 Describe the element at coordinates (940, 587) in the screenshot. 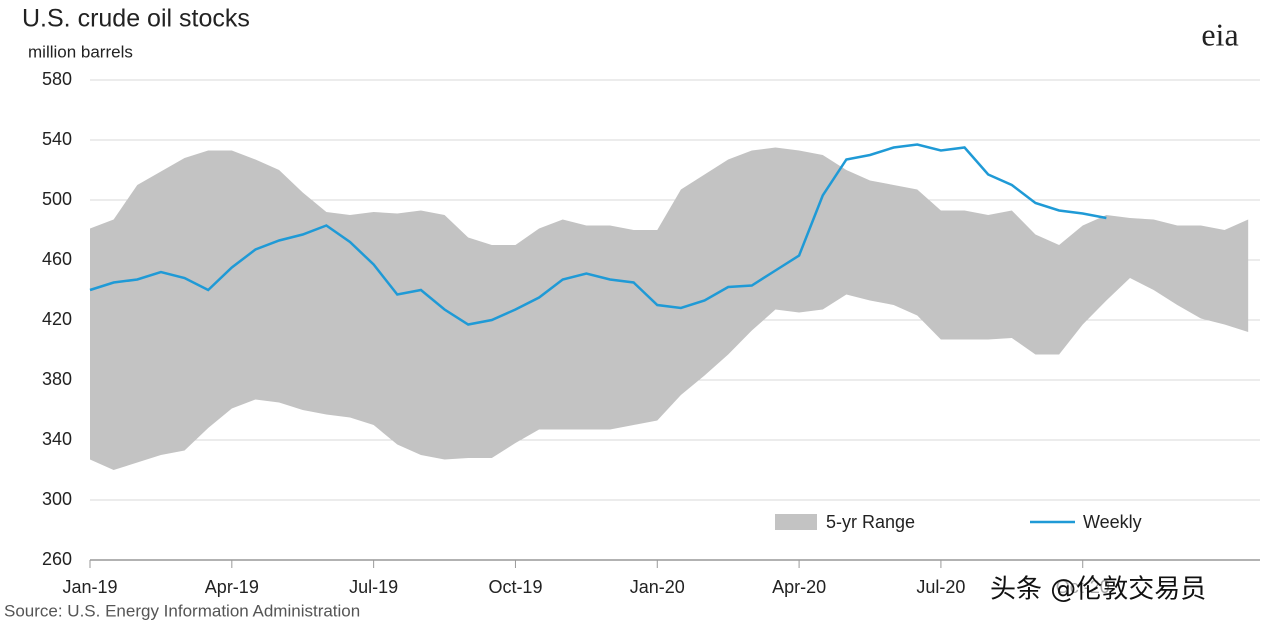

I see `x-tick-label: Jul-20` at that location.